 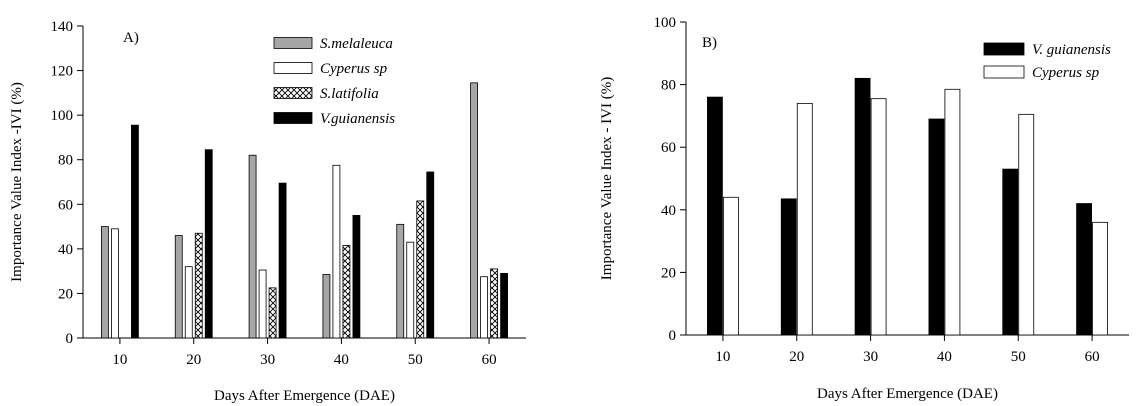 I want to click on panel-label: A), so click(x=131, y=38).